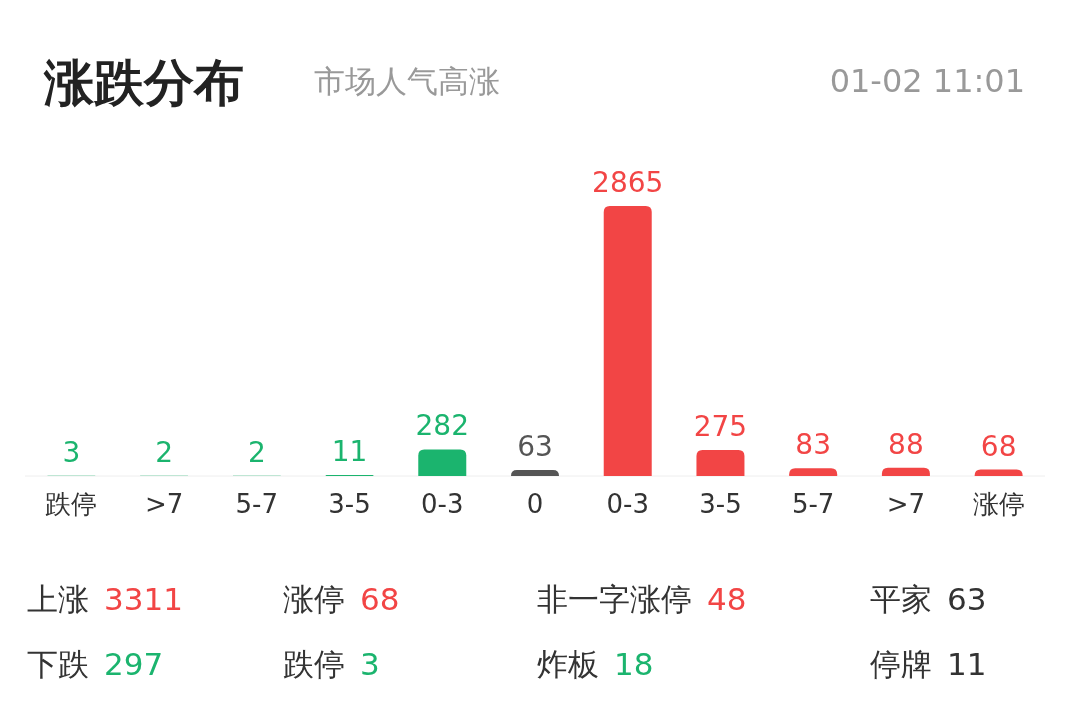 Image resolution: width=1069 pixels, height=723 pixels. I want to click on category-label: 涨停, so click(314, 599).